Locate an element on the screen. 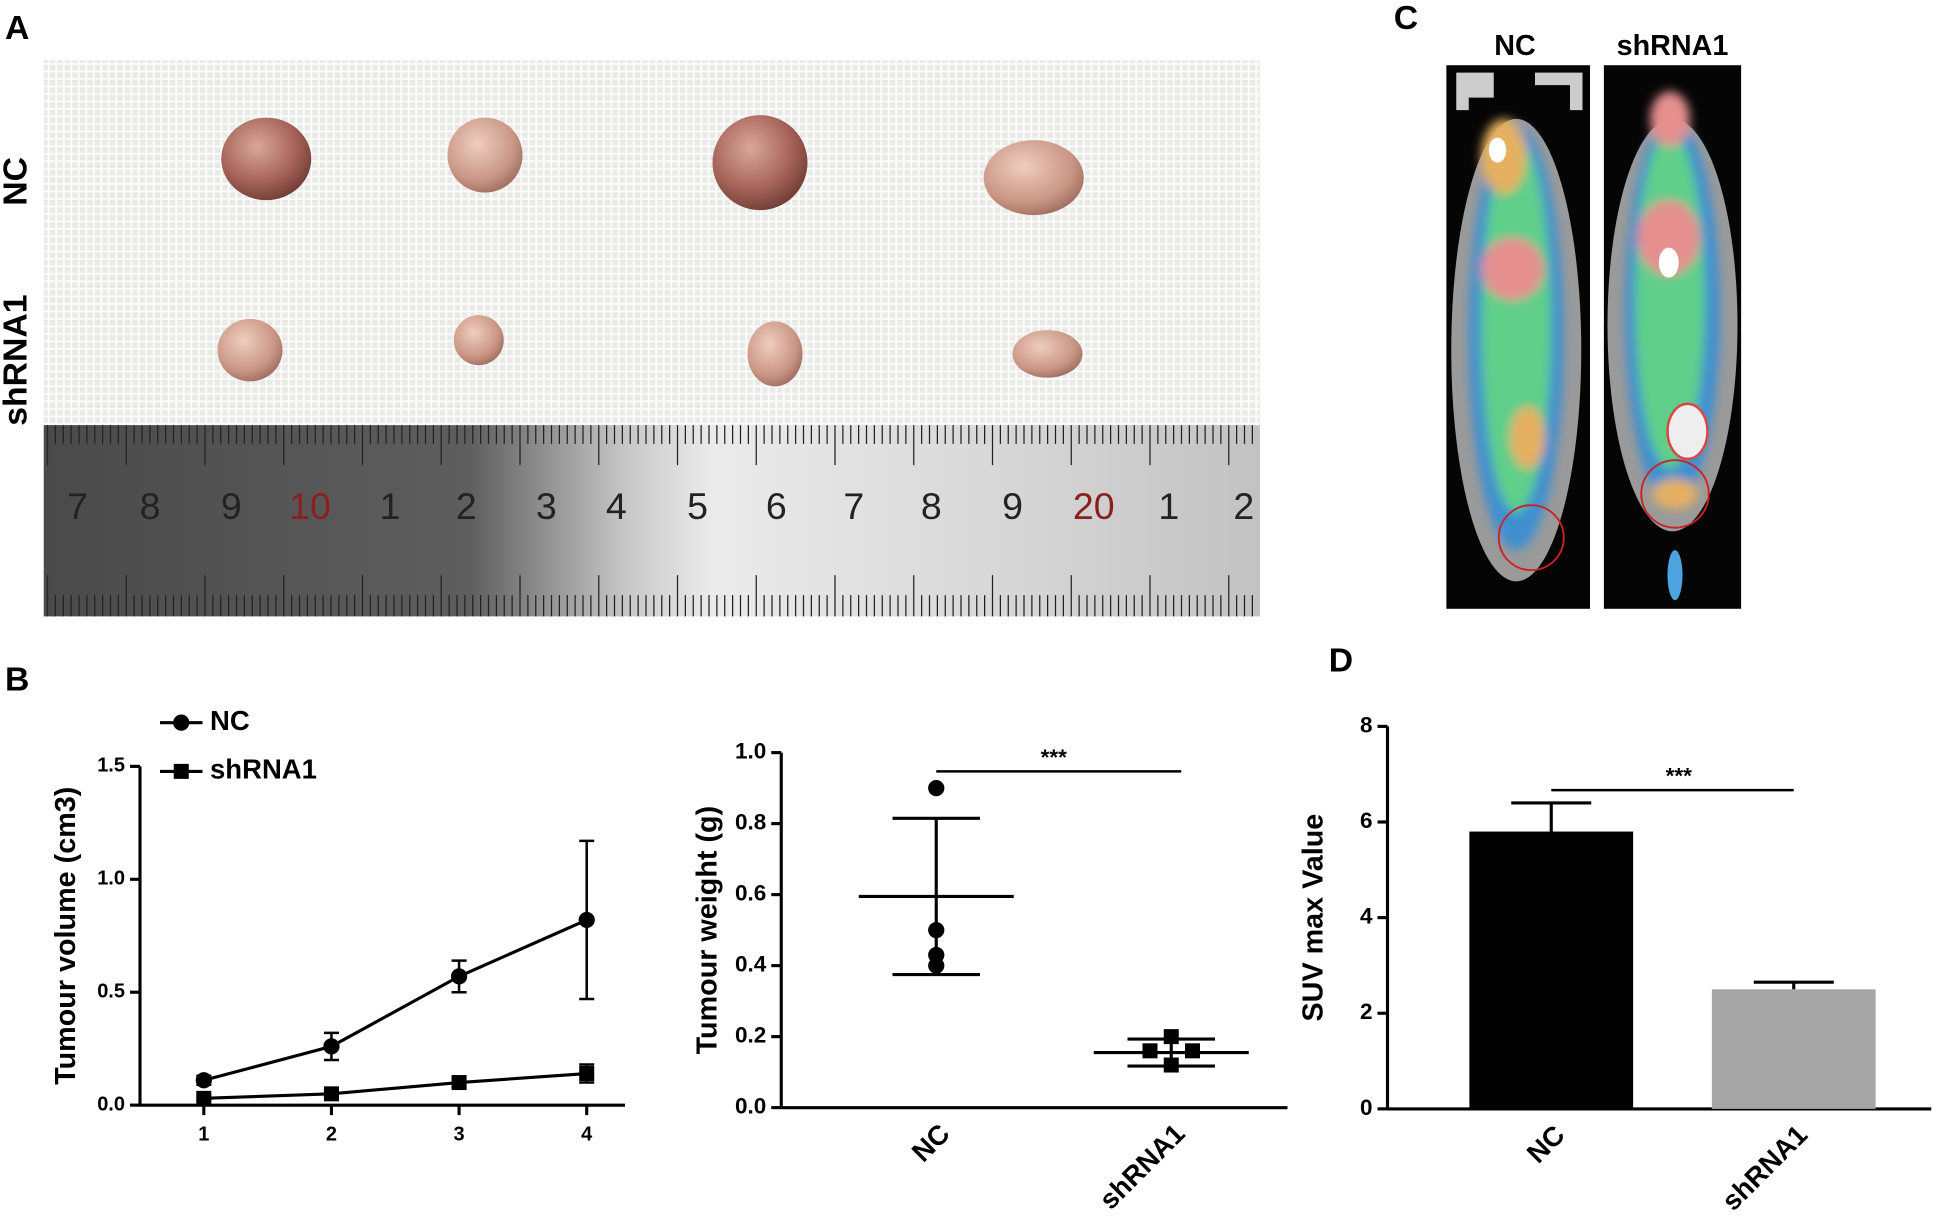 Image resolution: width=1960 pixels, height=1224 pixels. y-tick-label: 8 is located at coordinates (1366, 724).